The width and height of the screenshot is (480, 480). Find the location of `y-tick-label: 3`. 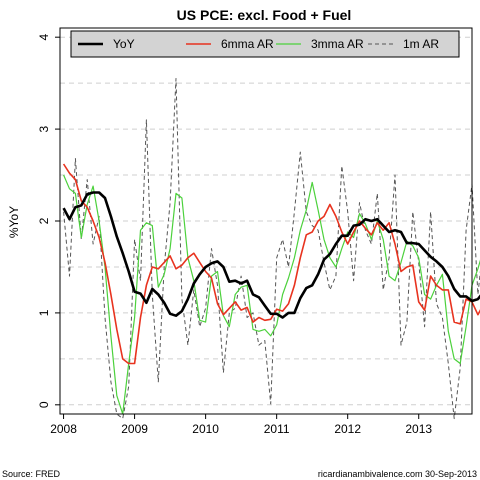

y-tick-label: 3 is located at coordinates (44, 128).